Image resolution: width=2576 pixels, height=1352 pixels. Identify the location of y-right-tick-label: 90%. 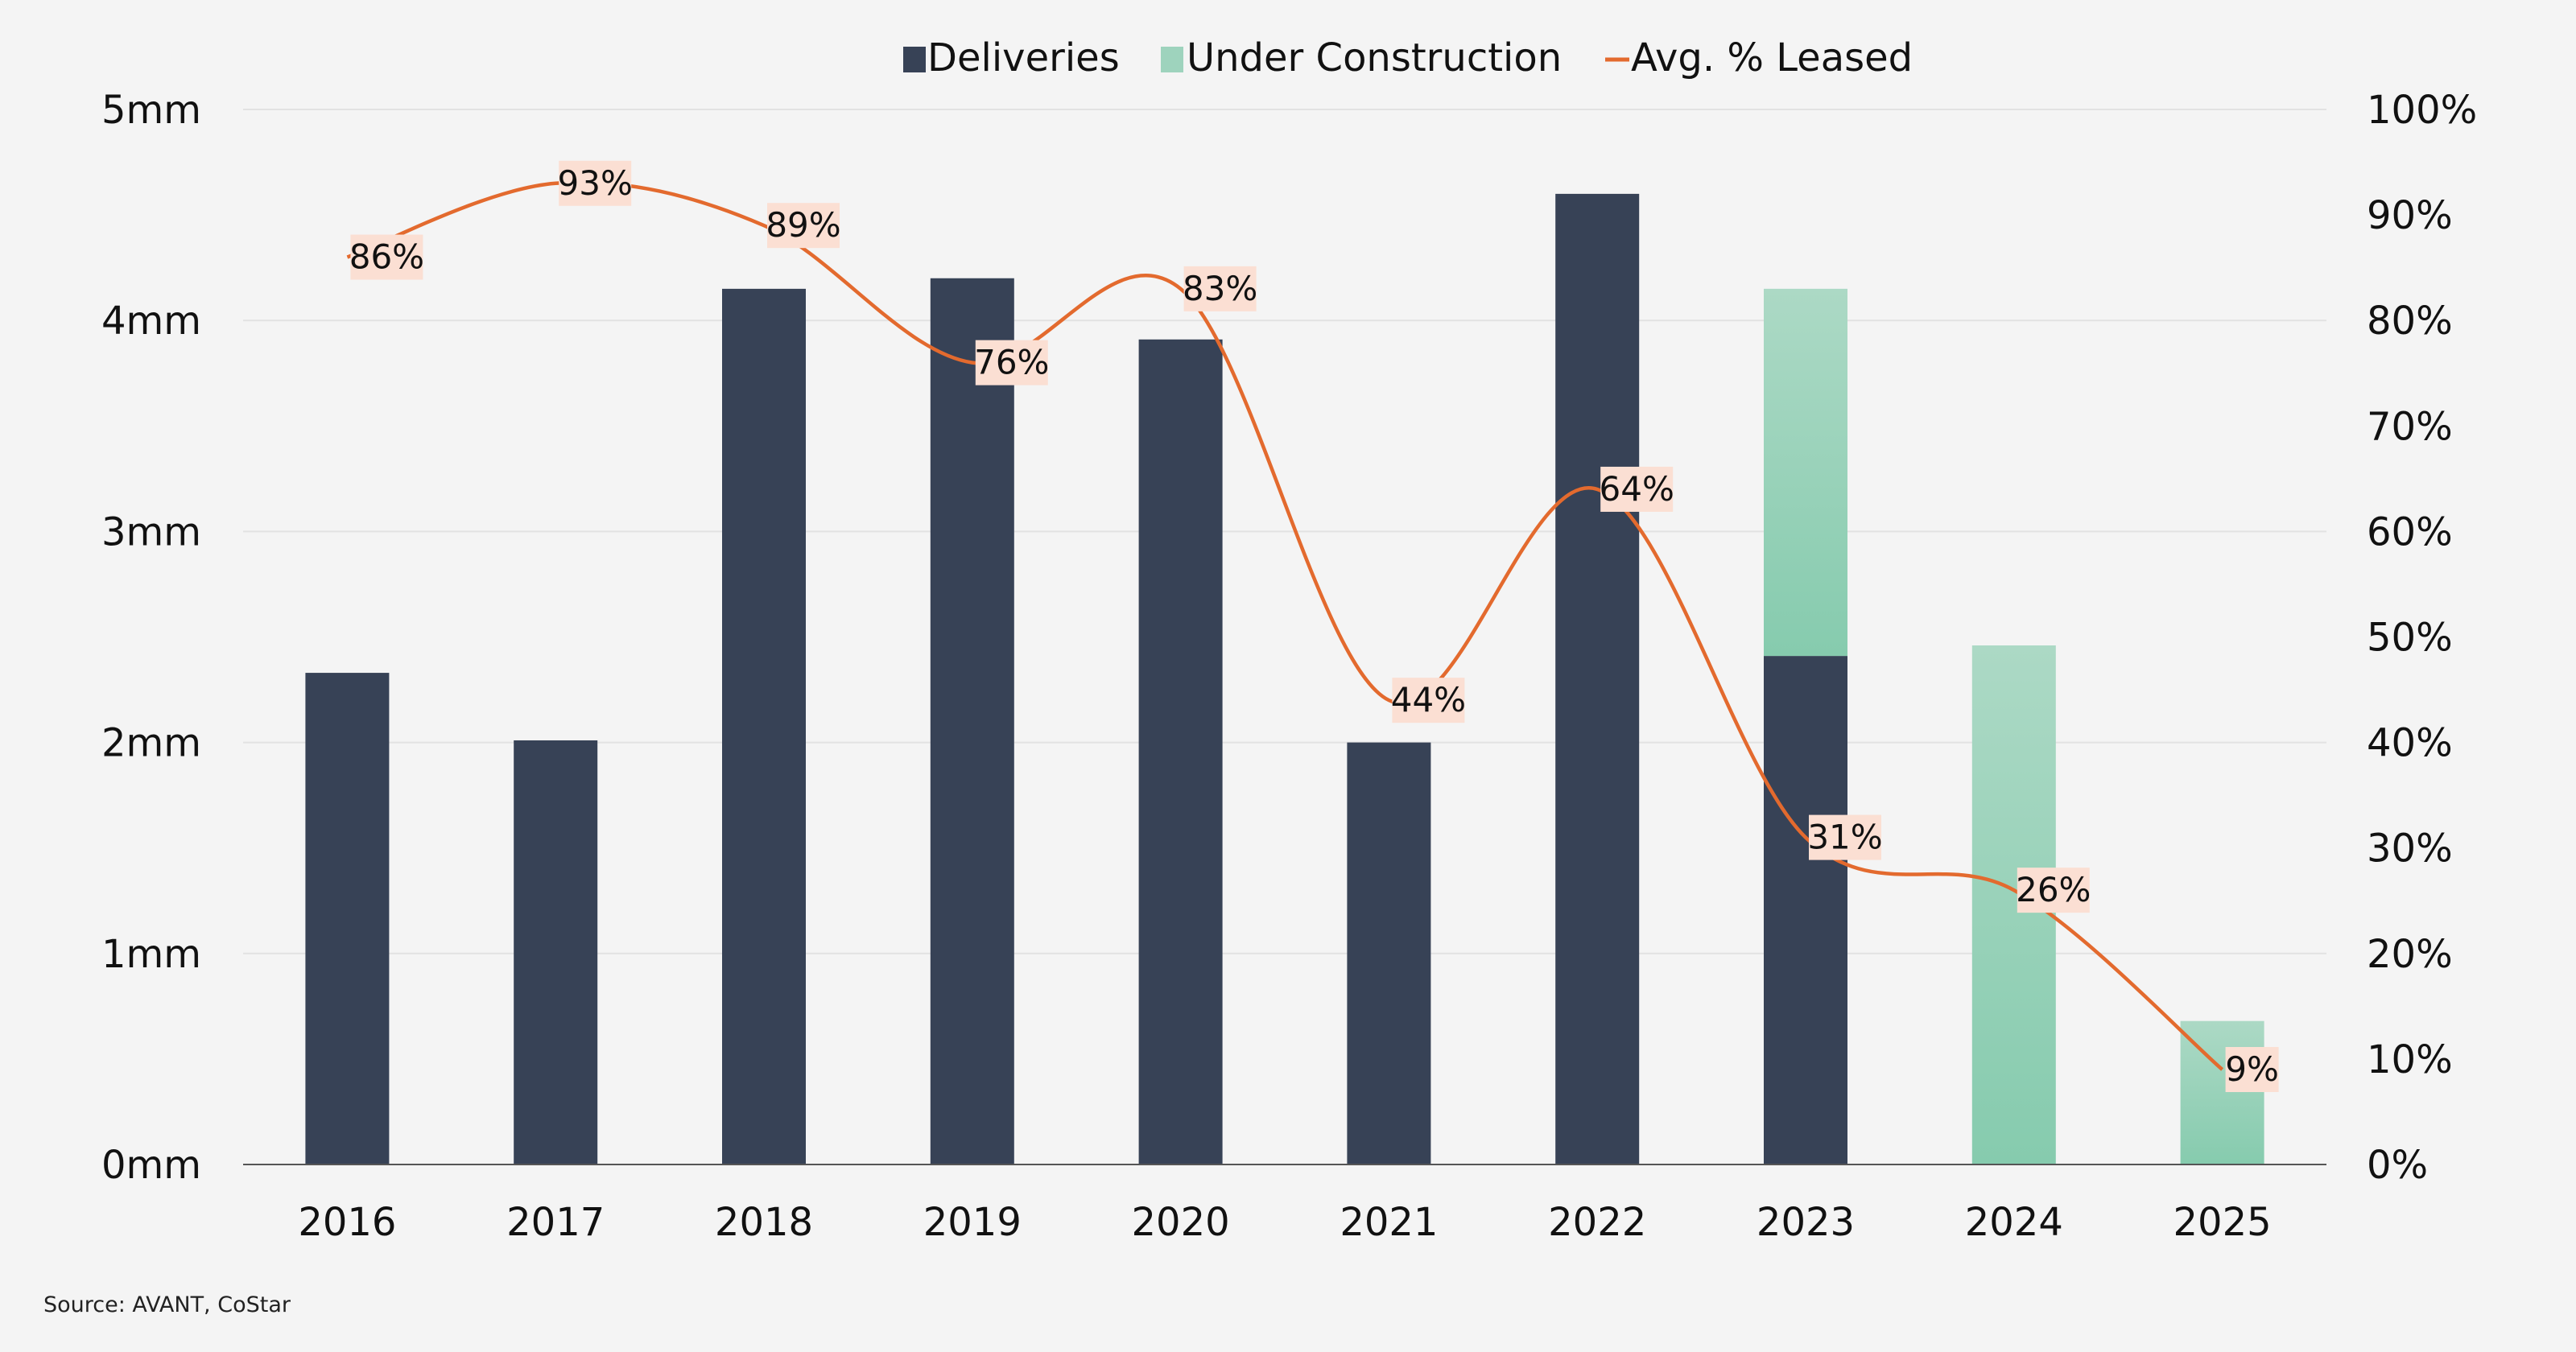
(2410, 215).